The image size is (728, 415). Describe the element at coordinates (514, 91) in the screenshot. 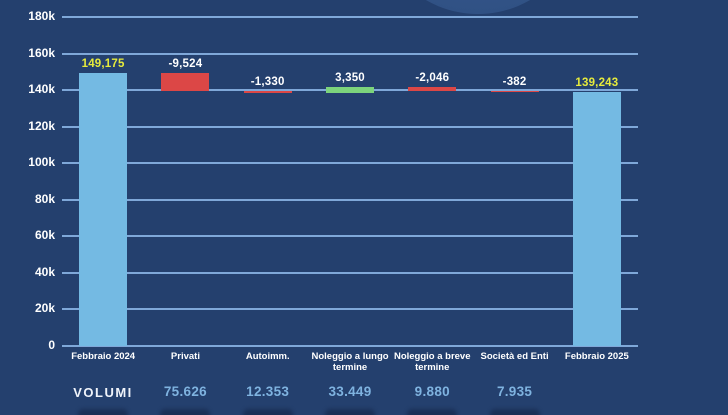

I see `waterfall-bar-societ-ed-enti` at that location.